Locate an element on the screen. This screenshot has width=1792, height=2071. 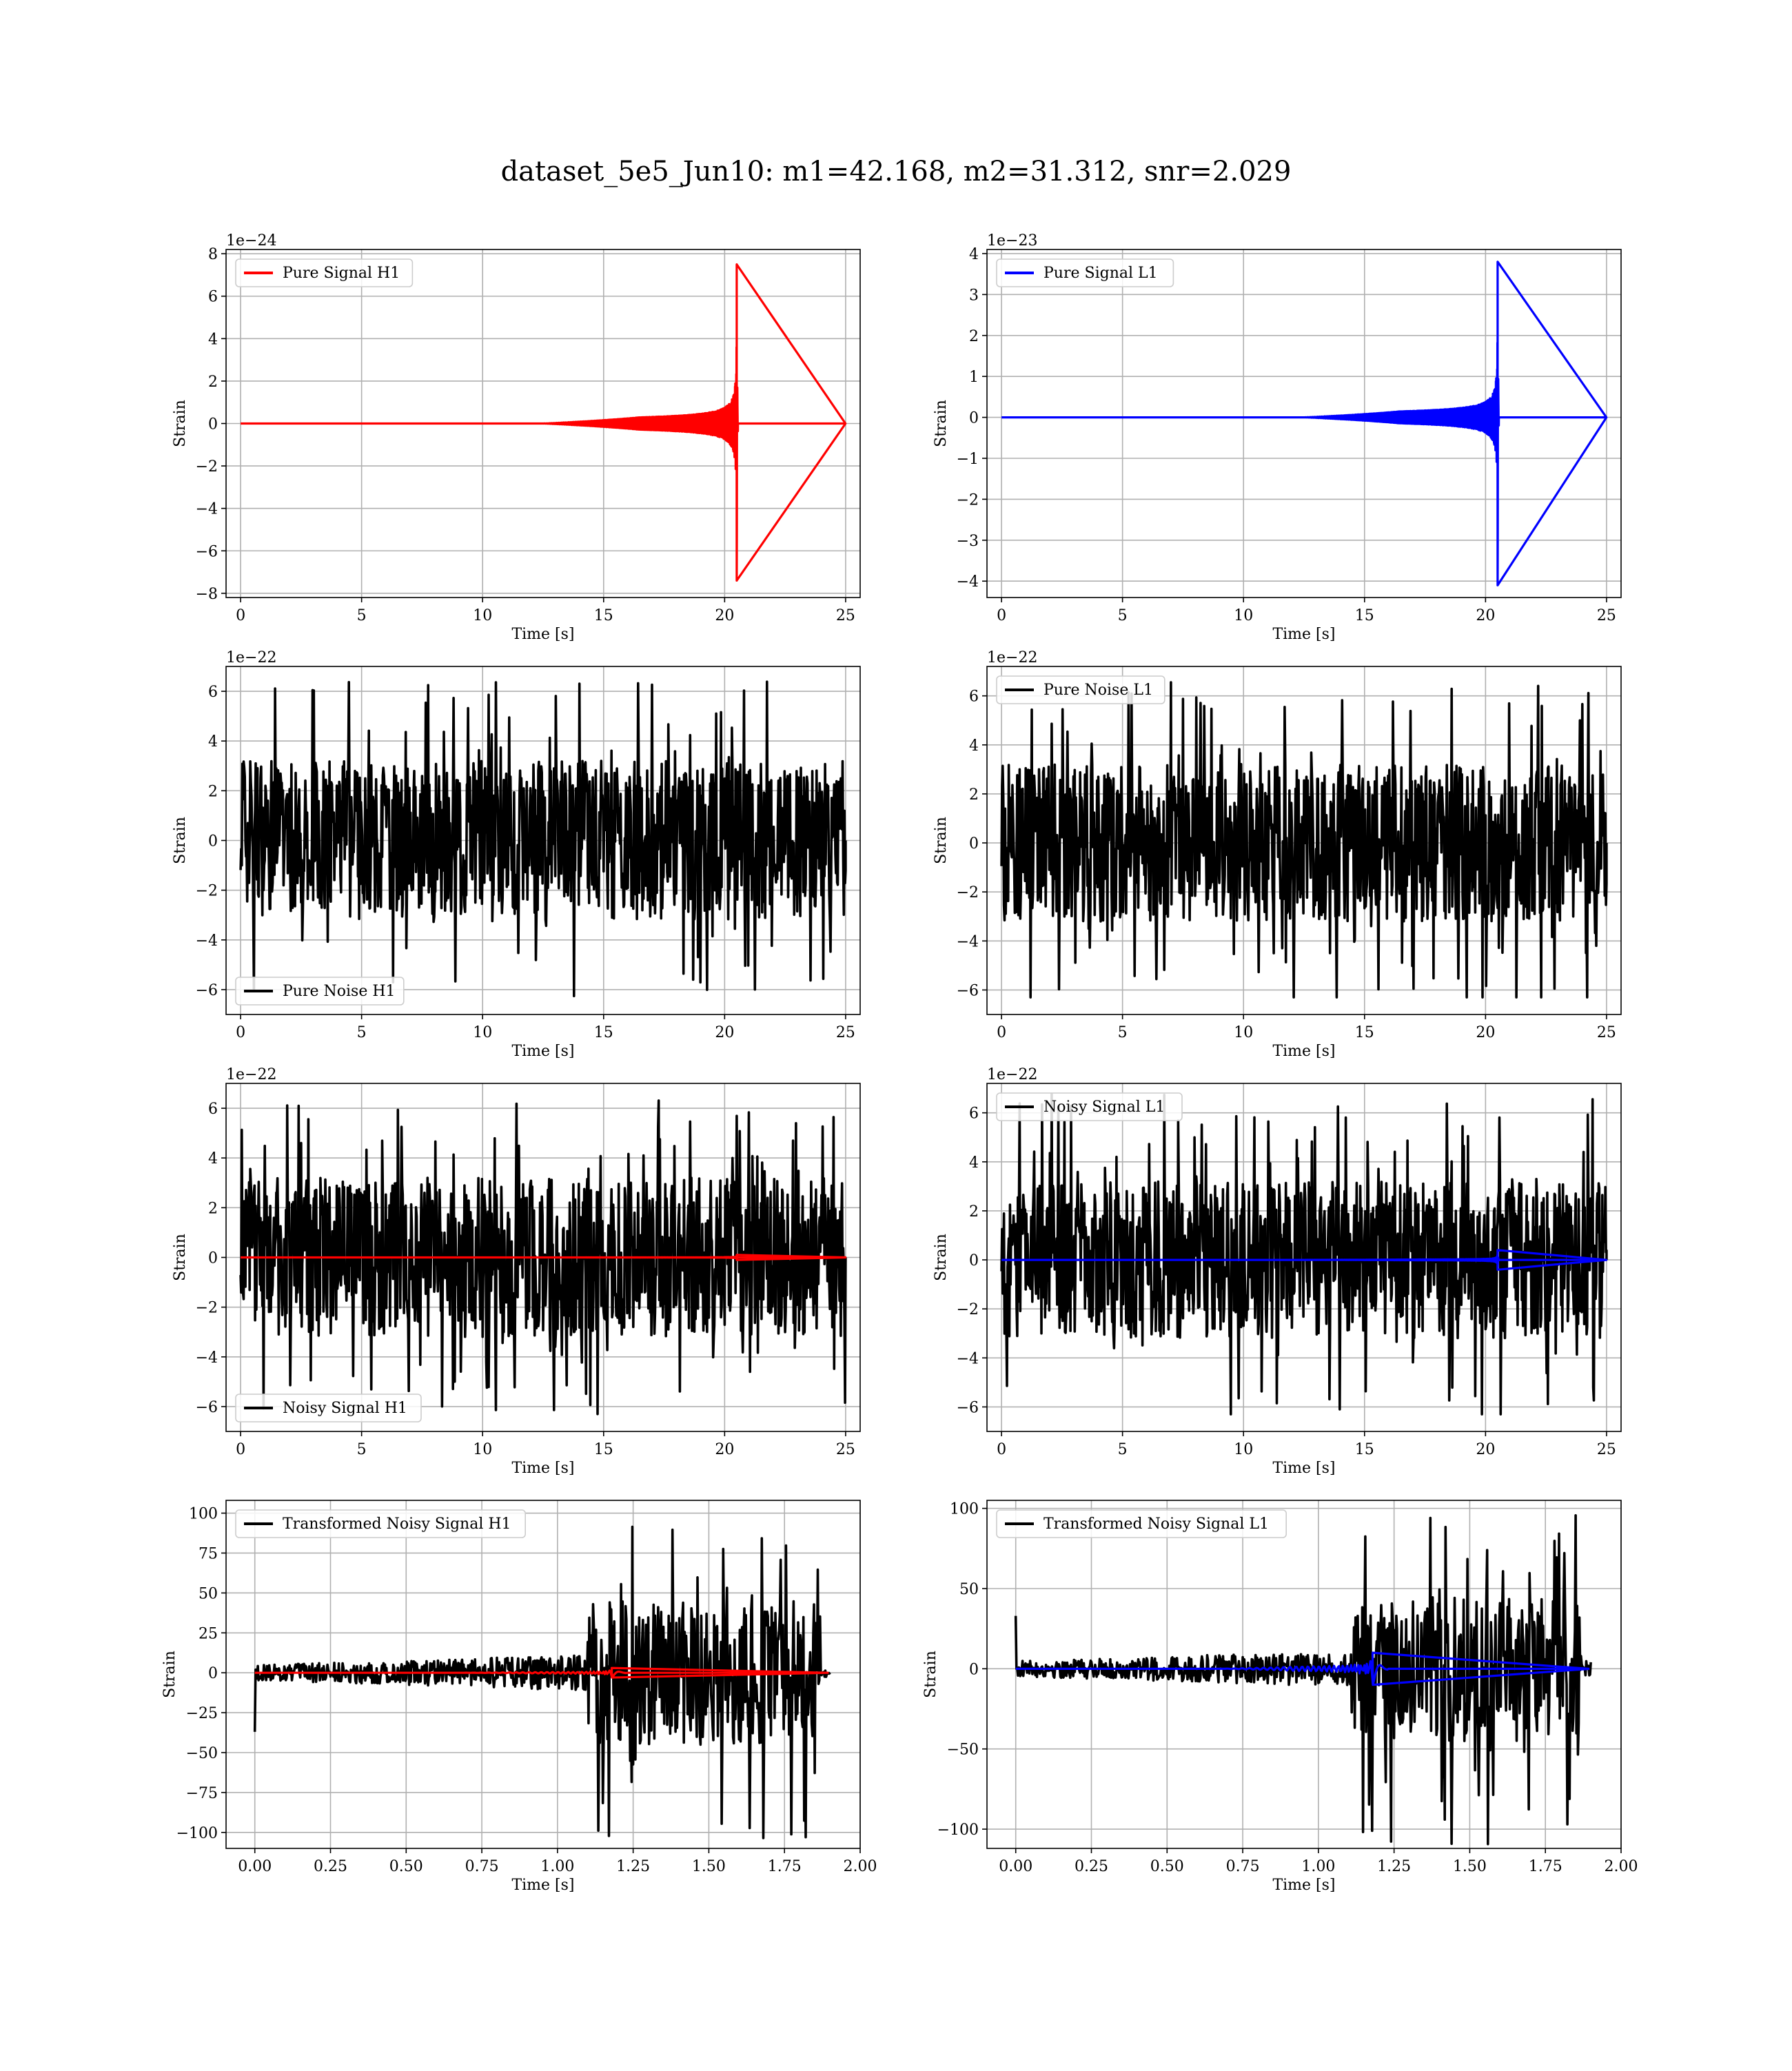
legend-label: Transformed Noisy Signal L1 is located at coordinates (1156, 1524).